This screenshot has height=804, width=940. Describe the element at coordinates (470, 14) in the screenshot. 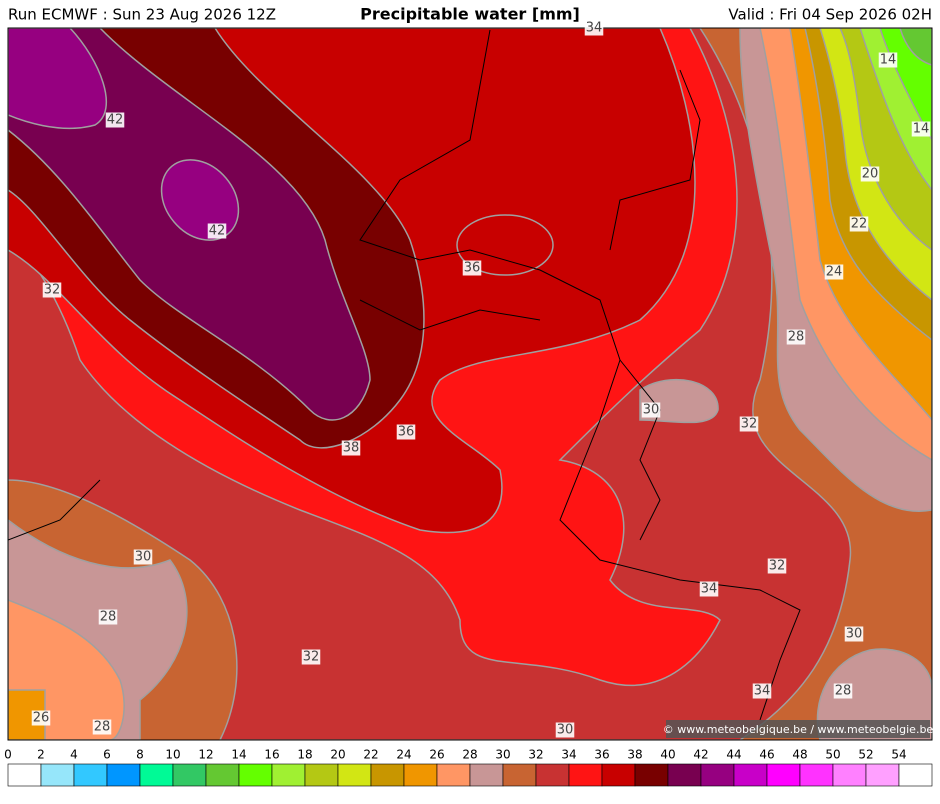

I see `map-title: Precipitable water [mm]` at that location.